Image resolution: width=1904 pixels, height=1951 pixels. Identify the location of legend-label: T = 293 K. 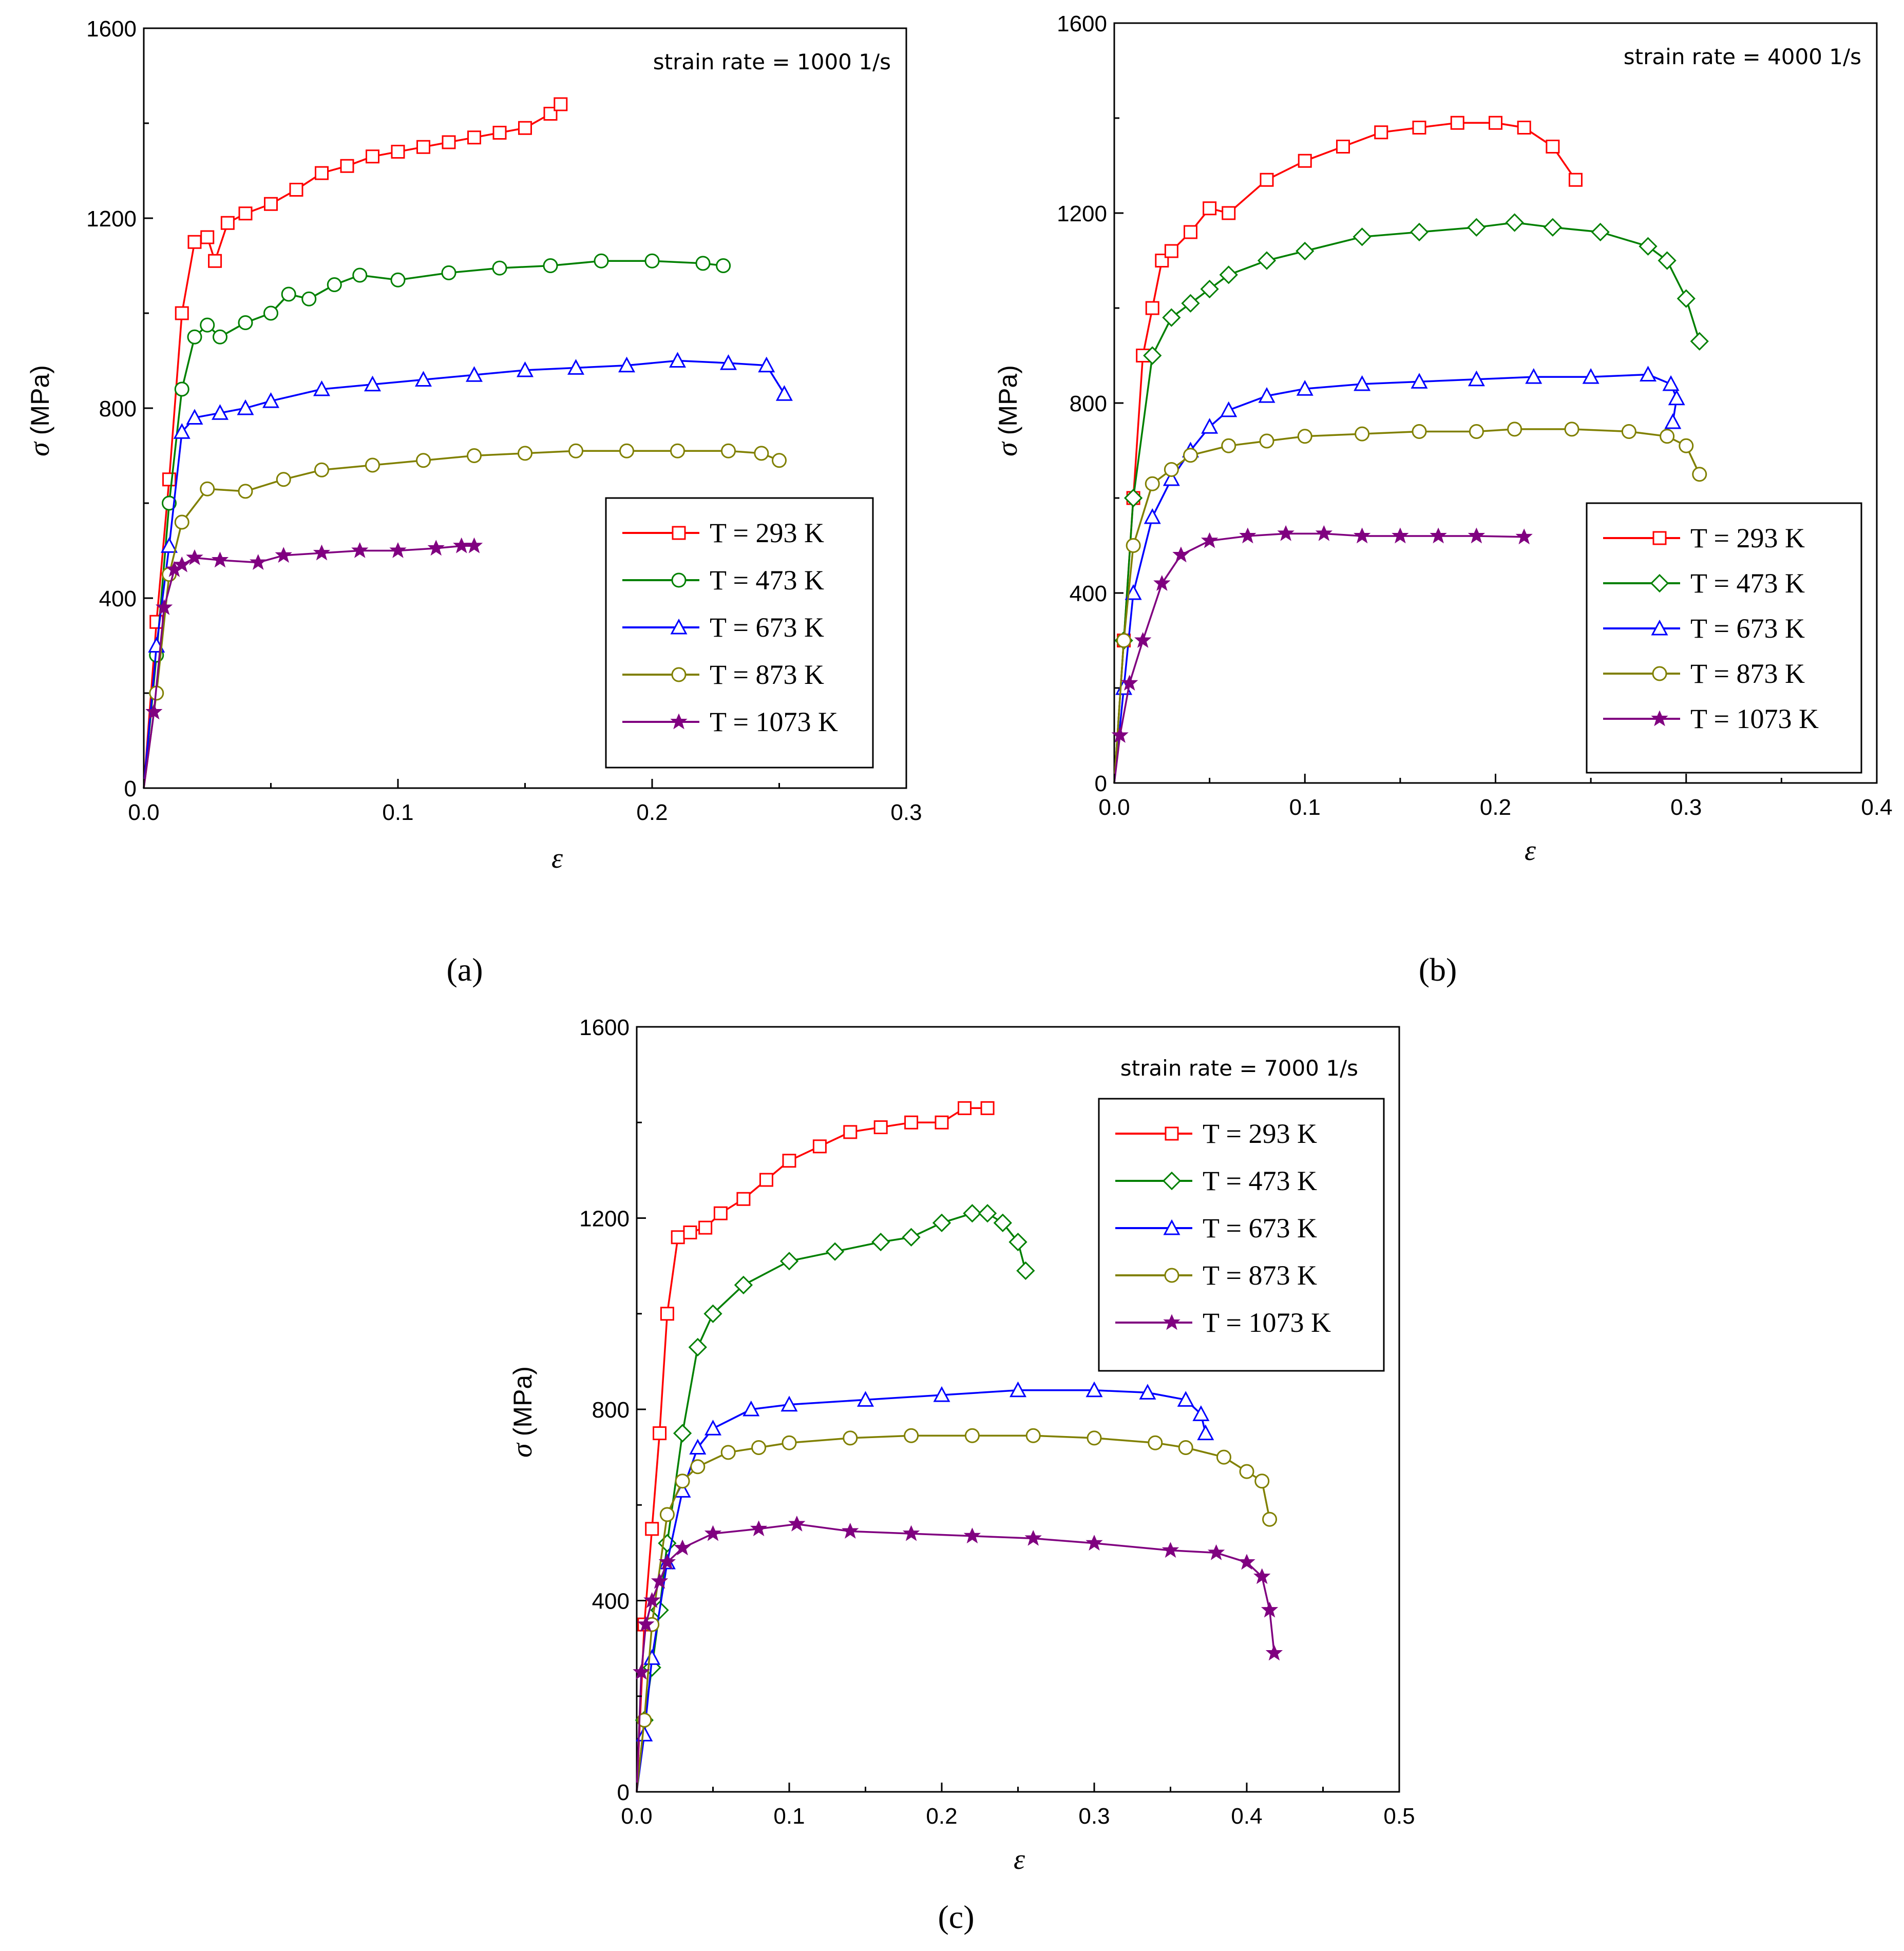
(1260, 1133).